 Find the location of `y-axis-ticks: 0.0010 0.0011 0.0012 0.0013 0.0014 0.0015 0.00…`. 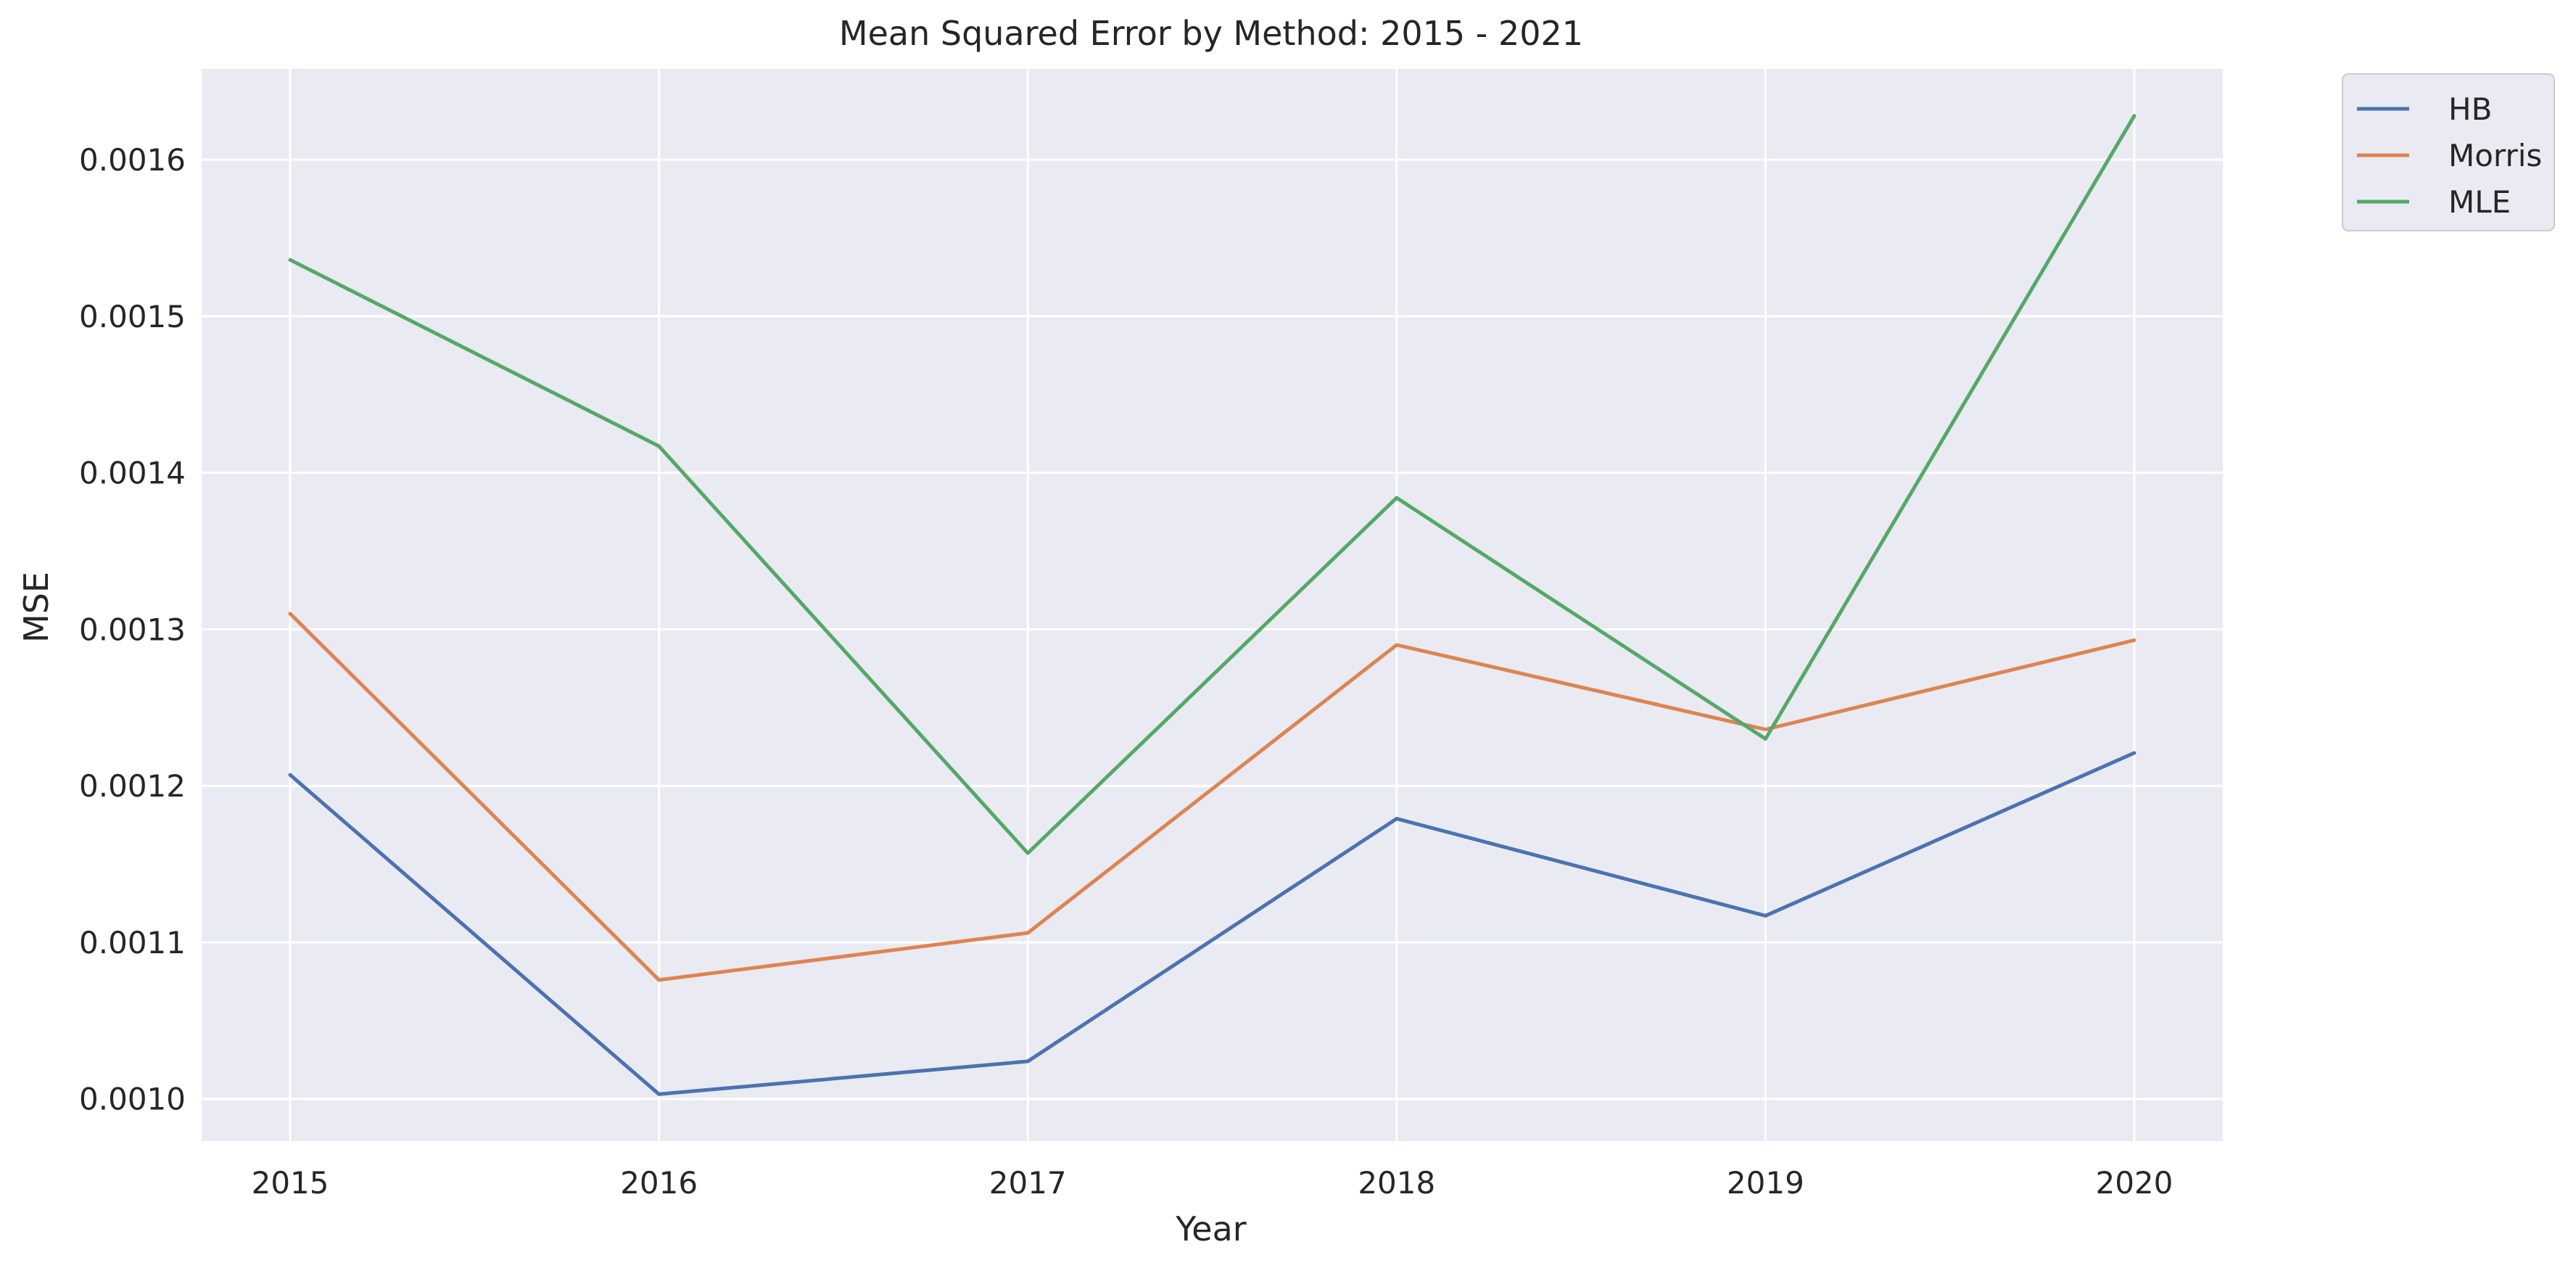

y-axis-ticks: 0.0010 0.0011 0.0012 0.0013 0.0014 0.0015 0.00… is located at coordinates (132, 629).